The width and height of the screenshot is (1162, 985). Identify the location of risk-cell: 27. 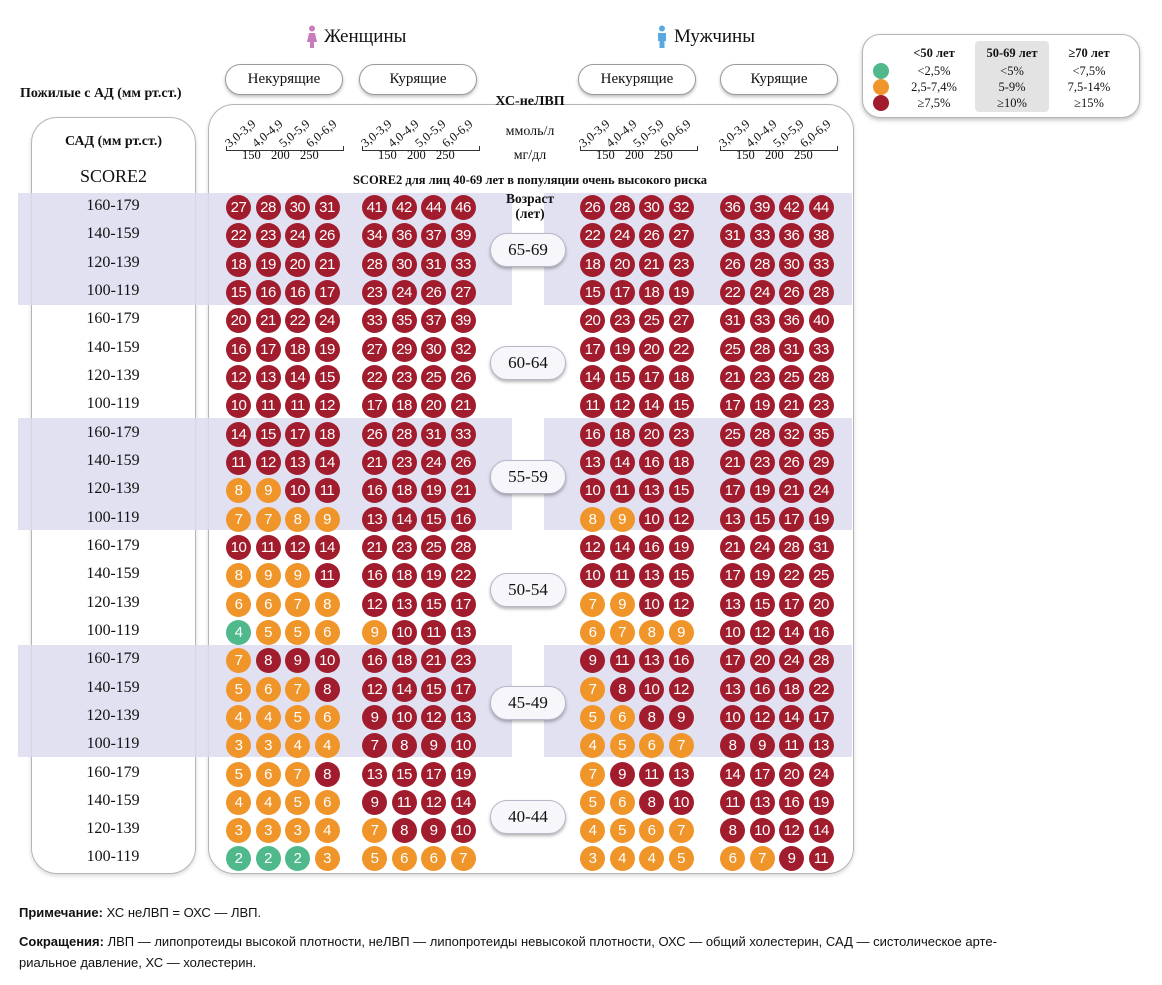
(238, 207).